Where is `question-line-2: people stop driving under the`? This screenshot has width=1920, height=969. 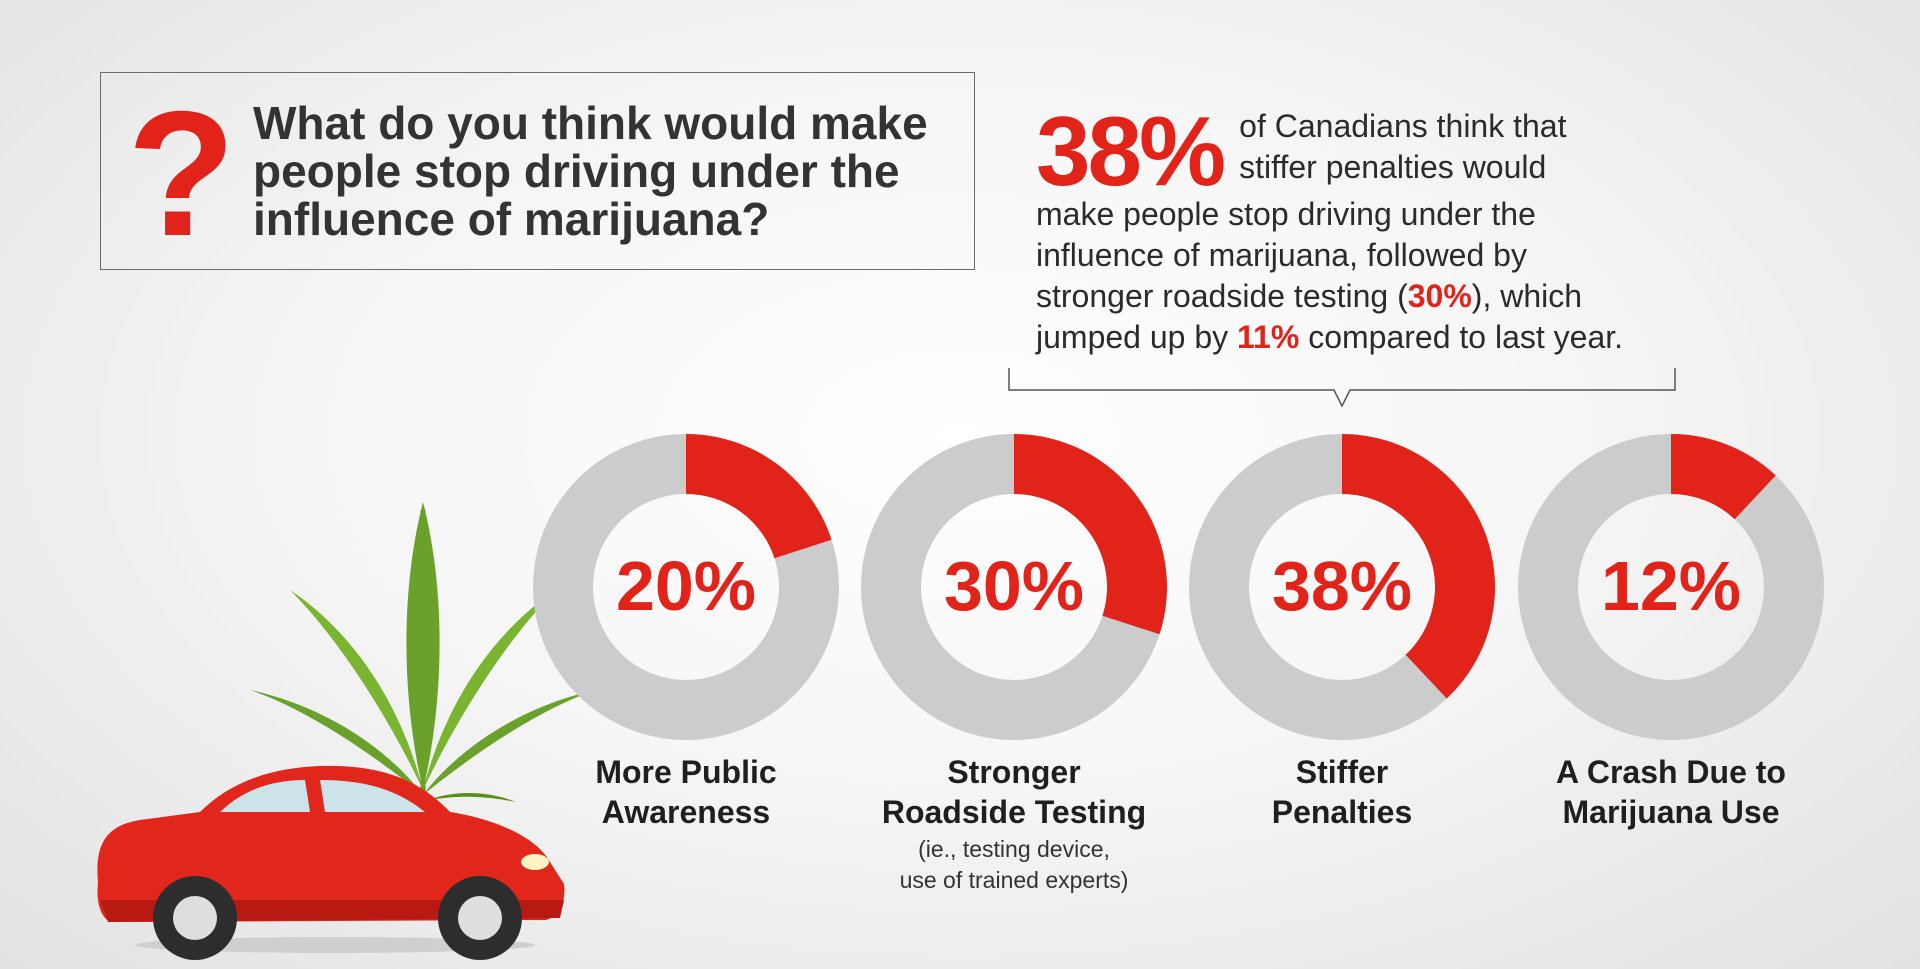
question-line-2: people stop driving under the is located at coordinates (576, 171).